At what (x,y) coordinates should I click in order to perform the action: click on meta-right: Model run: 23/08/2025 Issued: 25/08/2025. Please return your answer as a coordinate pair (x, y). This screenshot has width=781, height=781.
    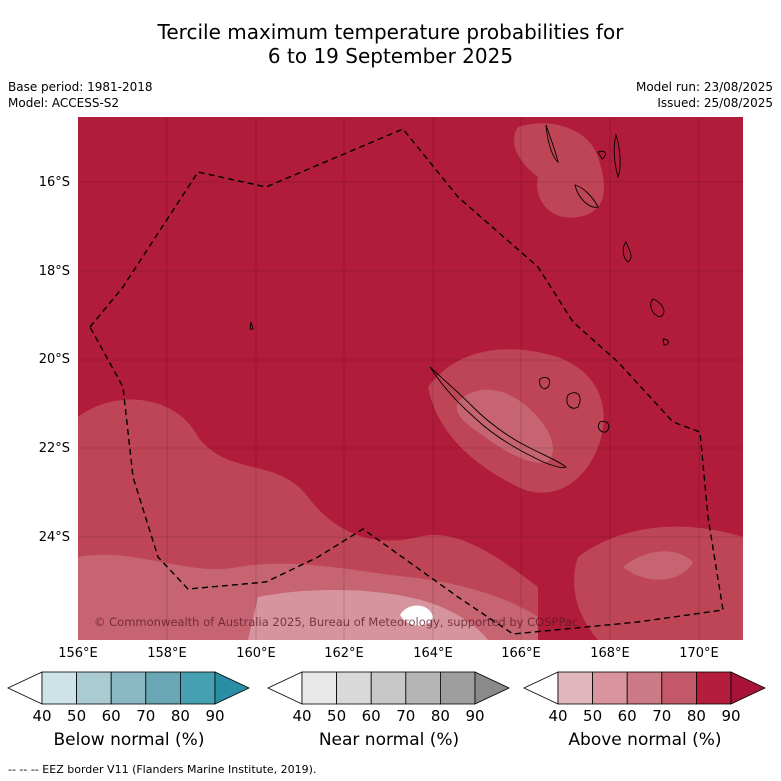
    Looking at the image, I should click on (704, 95).